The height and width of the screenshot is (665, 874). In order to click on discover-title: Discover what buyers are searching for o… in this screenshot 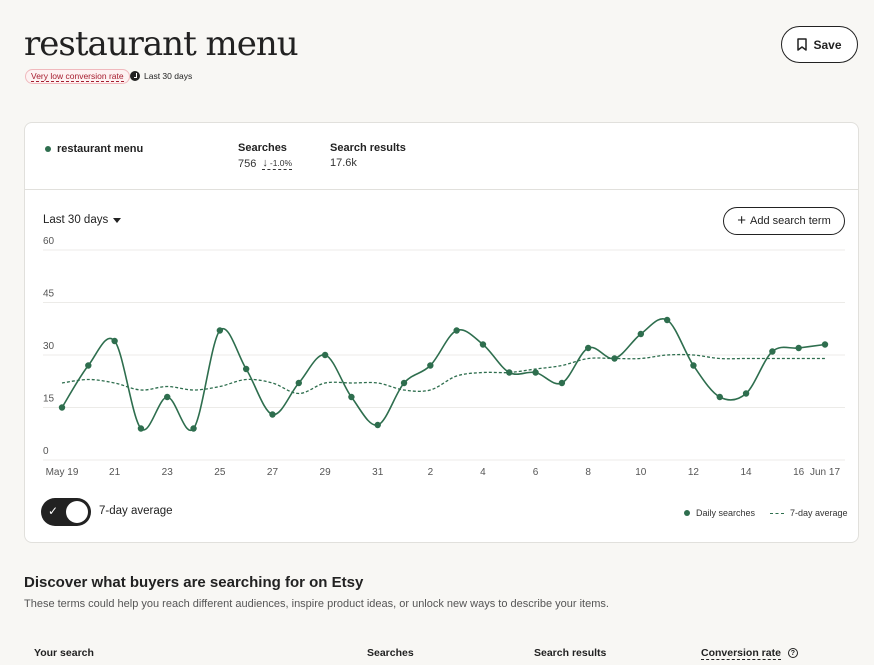, I will do `click(194, 582)`.